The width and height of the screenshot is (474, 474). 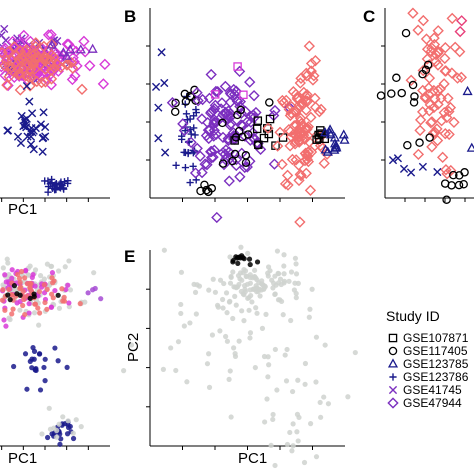 What do you see at coordinates (428, 364) in the screenshot?
I see `legend-item: GSE123785` at bounding box center [428, 364].